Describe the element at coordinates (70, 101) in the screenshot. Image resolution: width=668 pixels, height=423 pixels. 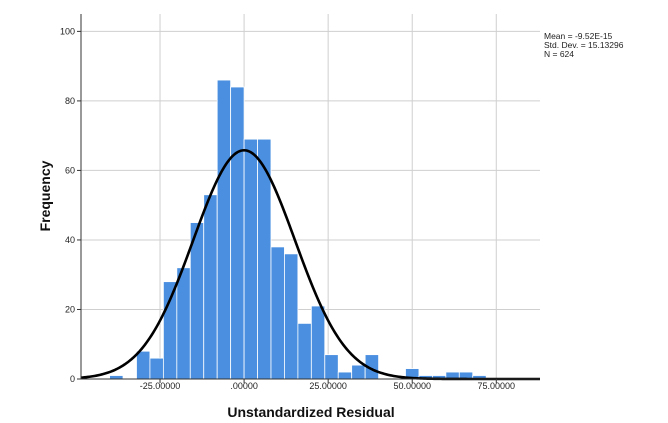
I see `y-tick-label: 80` at that location.